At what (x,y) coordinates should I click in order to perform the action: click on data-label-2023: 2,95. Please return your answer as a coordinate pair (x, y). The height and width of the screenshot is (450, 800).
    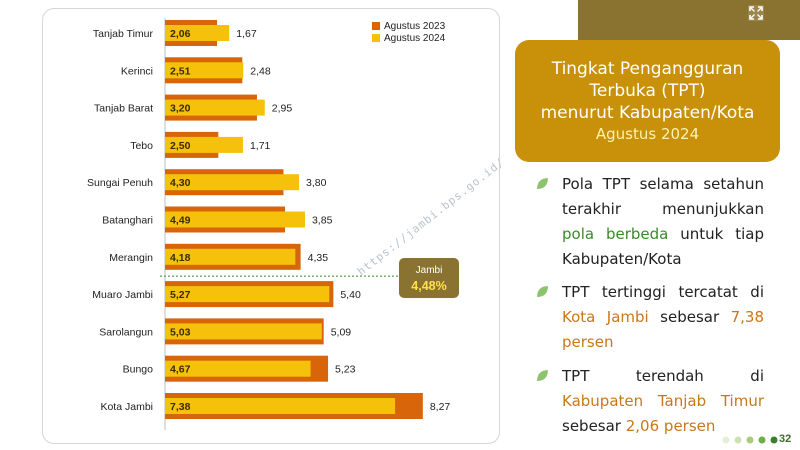
    Looking at the image, I should click on (282, 109).